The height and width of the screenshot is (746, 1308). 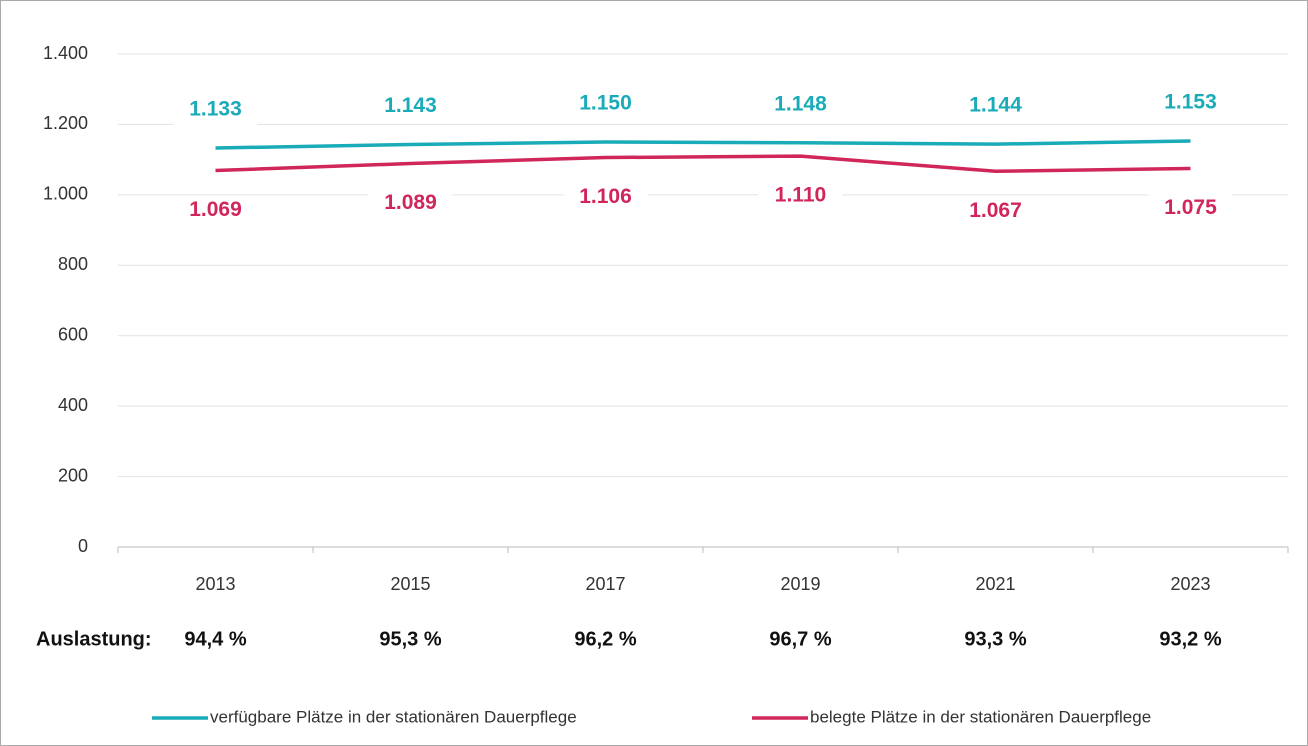 What do you see at coordinates (73, 405) in the screenshot?
I see `y-tick-label: 400` at bounding box center [73, 405].